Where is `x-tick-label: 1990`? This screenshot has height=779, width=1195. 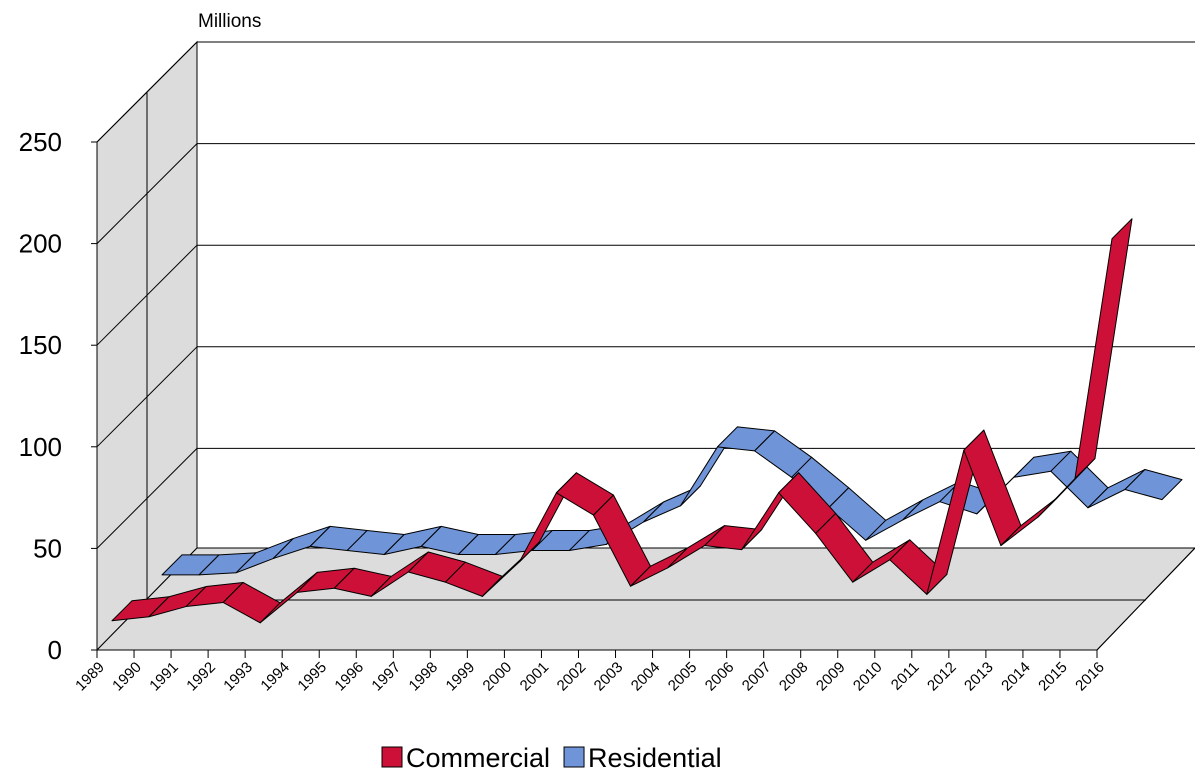
x-tick-label: 1990 is located at coordinates (127, 677).